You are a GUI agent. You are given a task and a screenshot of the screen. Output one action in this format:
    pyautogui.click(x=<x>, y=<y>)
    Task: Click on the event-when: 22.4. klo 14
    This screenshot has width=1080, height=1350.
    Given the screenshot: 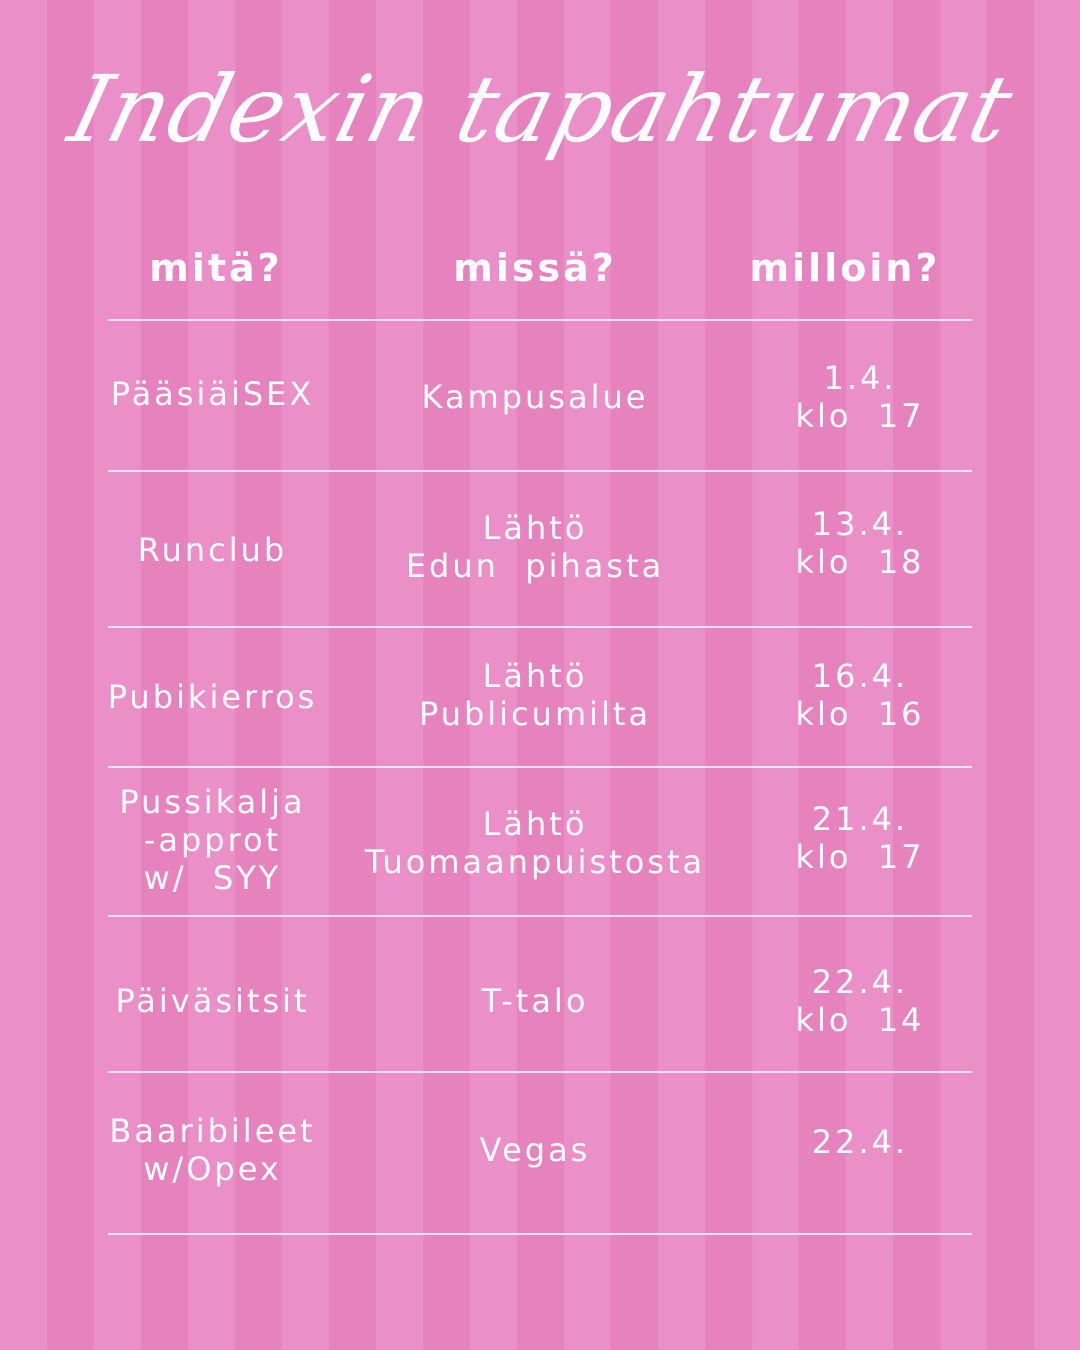 What is the action you would take?
    pyautogui.click(x=860, y=1001)
    